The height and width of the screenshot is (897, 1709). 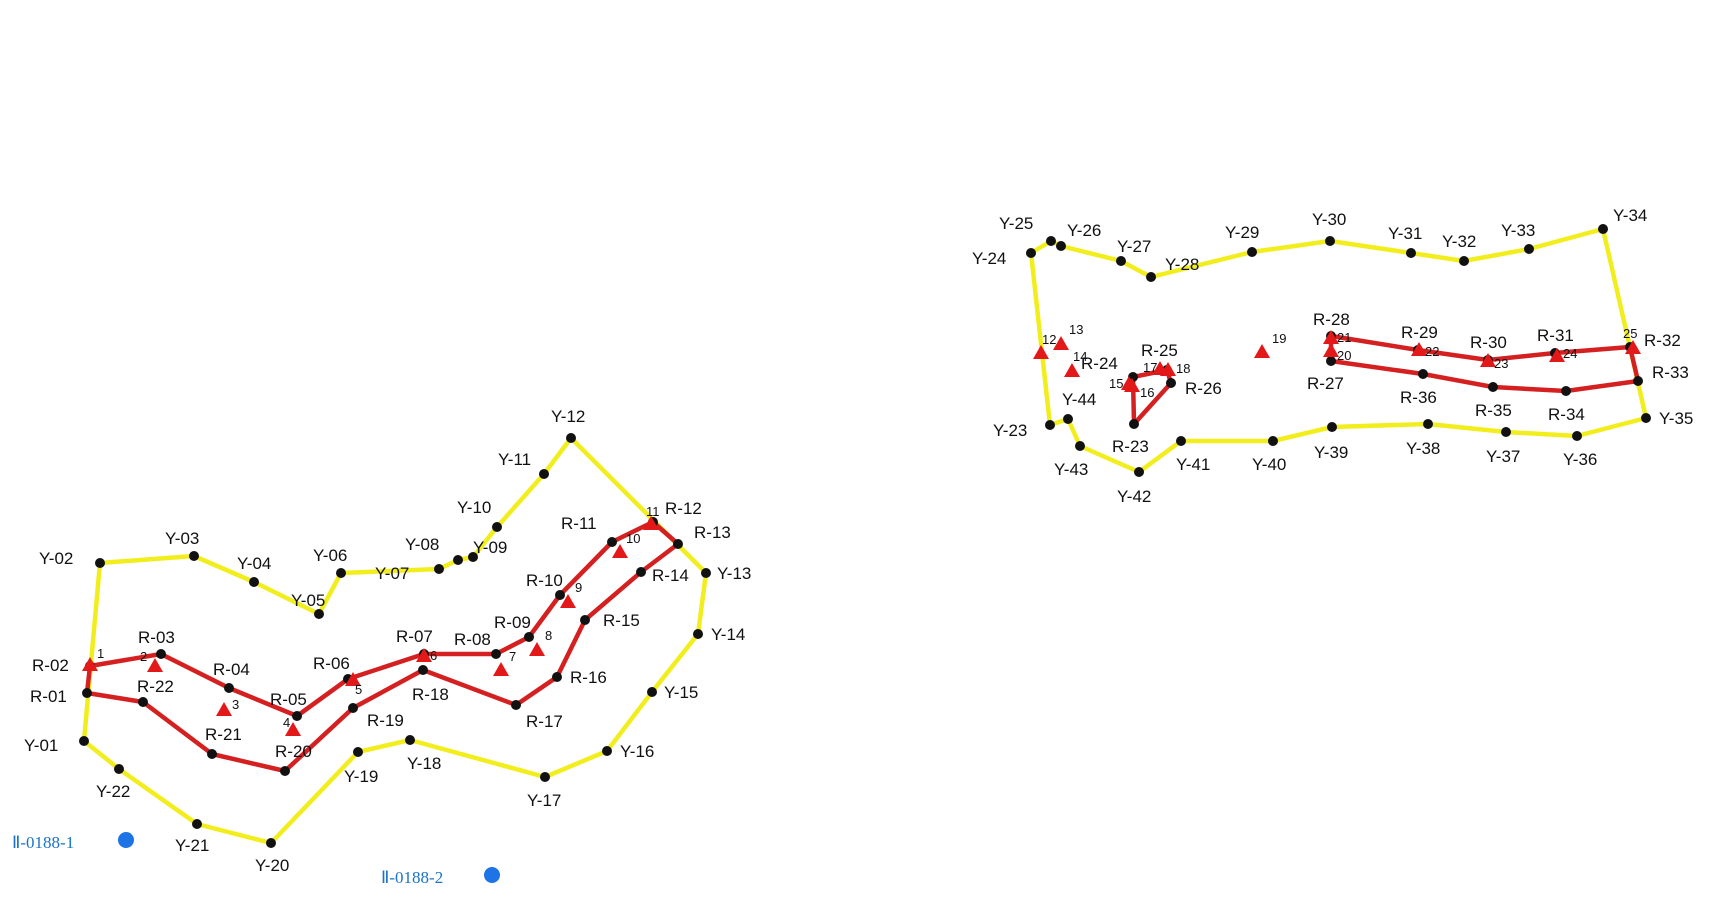 I want to click on triangle-label-19: 19, so click(x=1279, y=338).